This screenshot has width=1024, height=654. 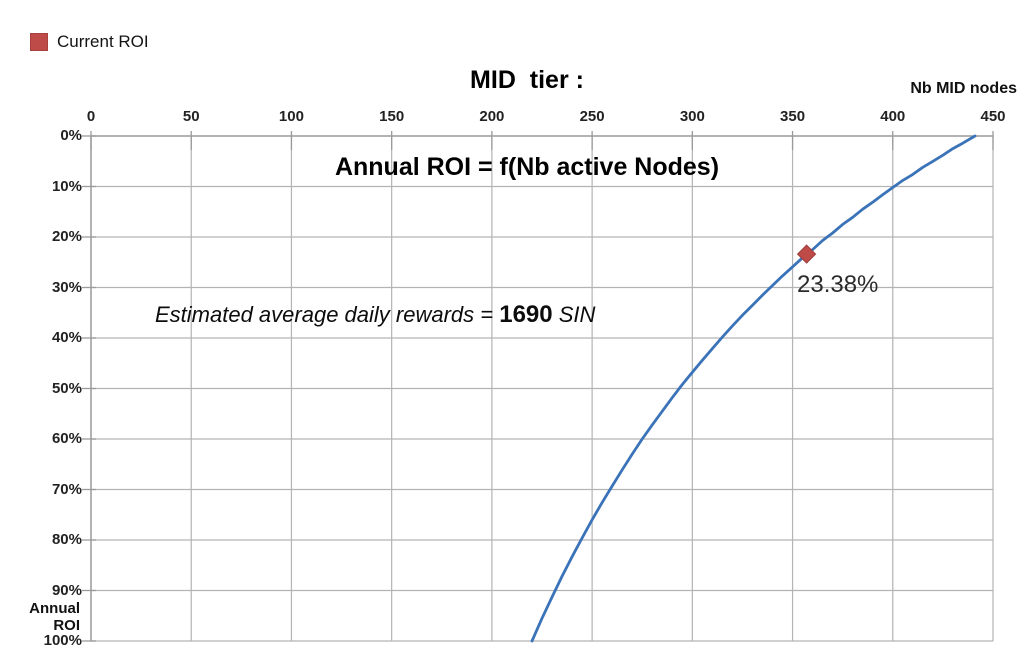 What do you see at coordinates (62, 640) in the screenshot?
I see `y-tick-label: 100%` at bounding box center [62, 640].